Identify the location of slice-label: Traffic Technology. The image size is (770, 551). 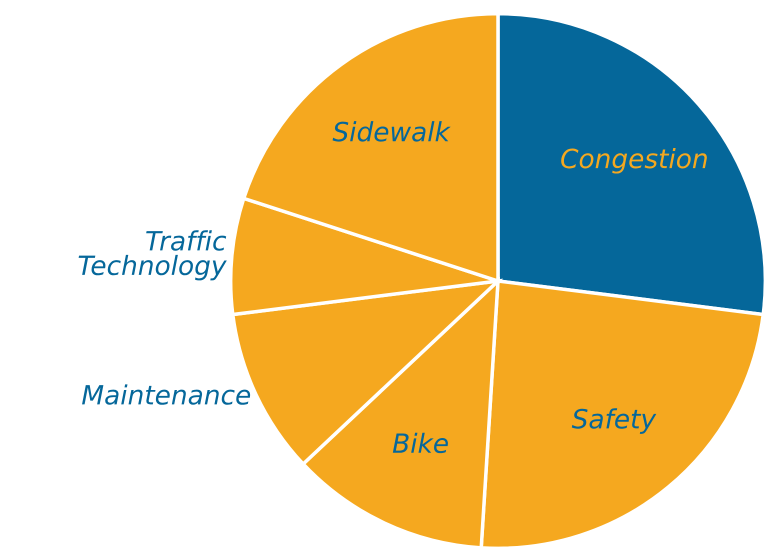
(152, 255).